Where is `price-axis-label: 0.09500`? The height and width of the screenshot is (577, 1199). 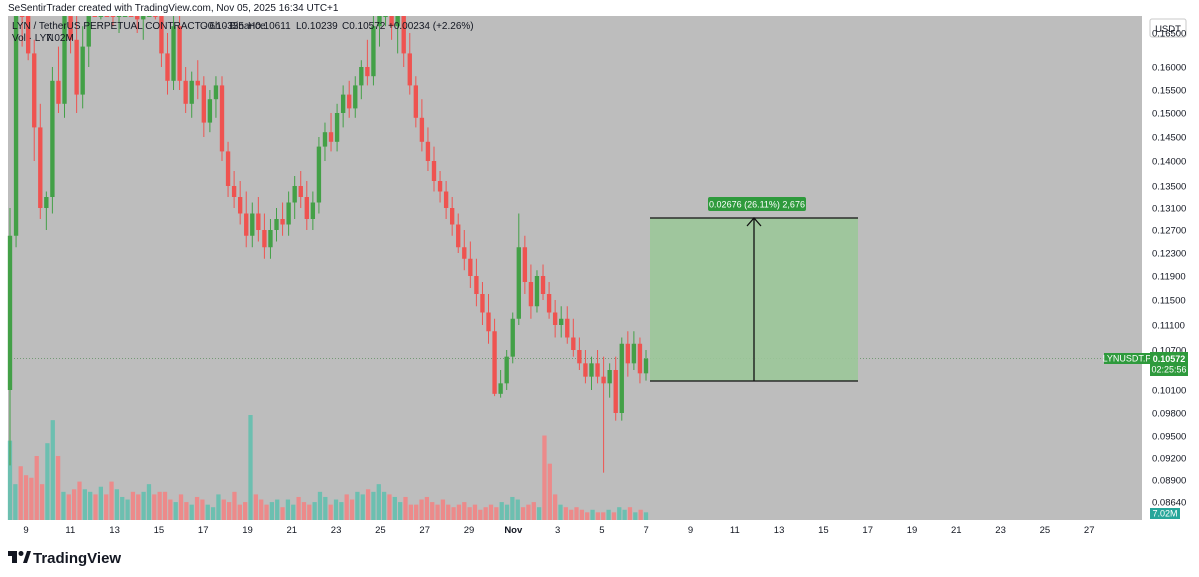
price-axis-label: 0.09500 is located at coordinates (1169, 437).